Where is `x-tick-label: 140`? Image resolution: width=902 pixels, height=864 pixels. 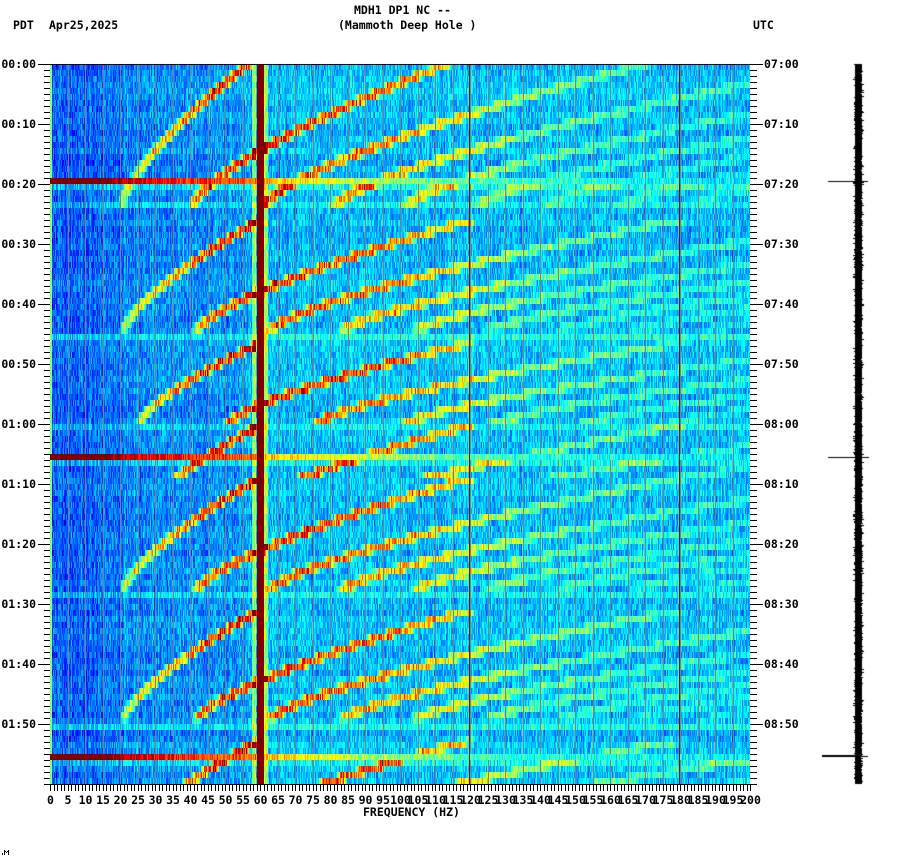 x-tick-label: 140 is located at coordinates (540, 800).